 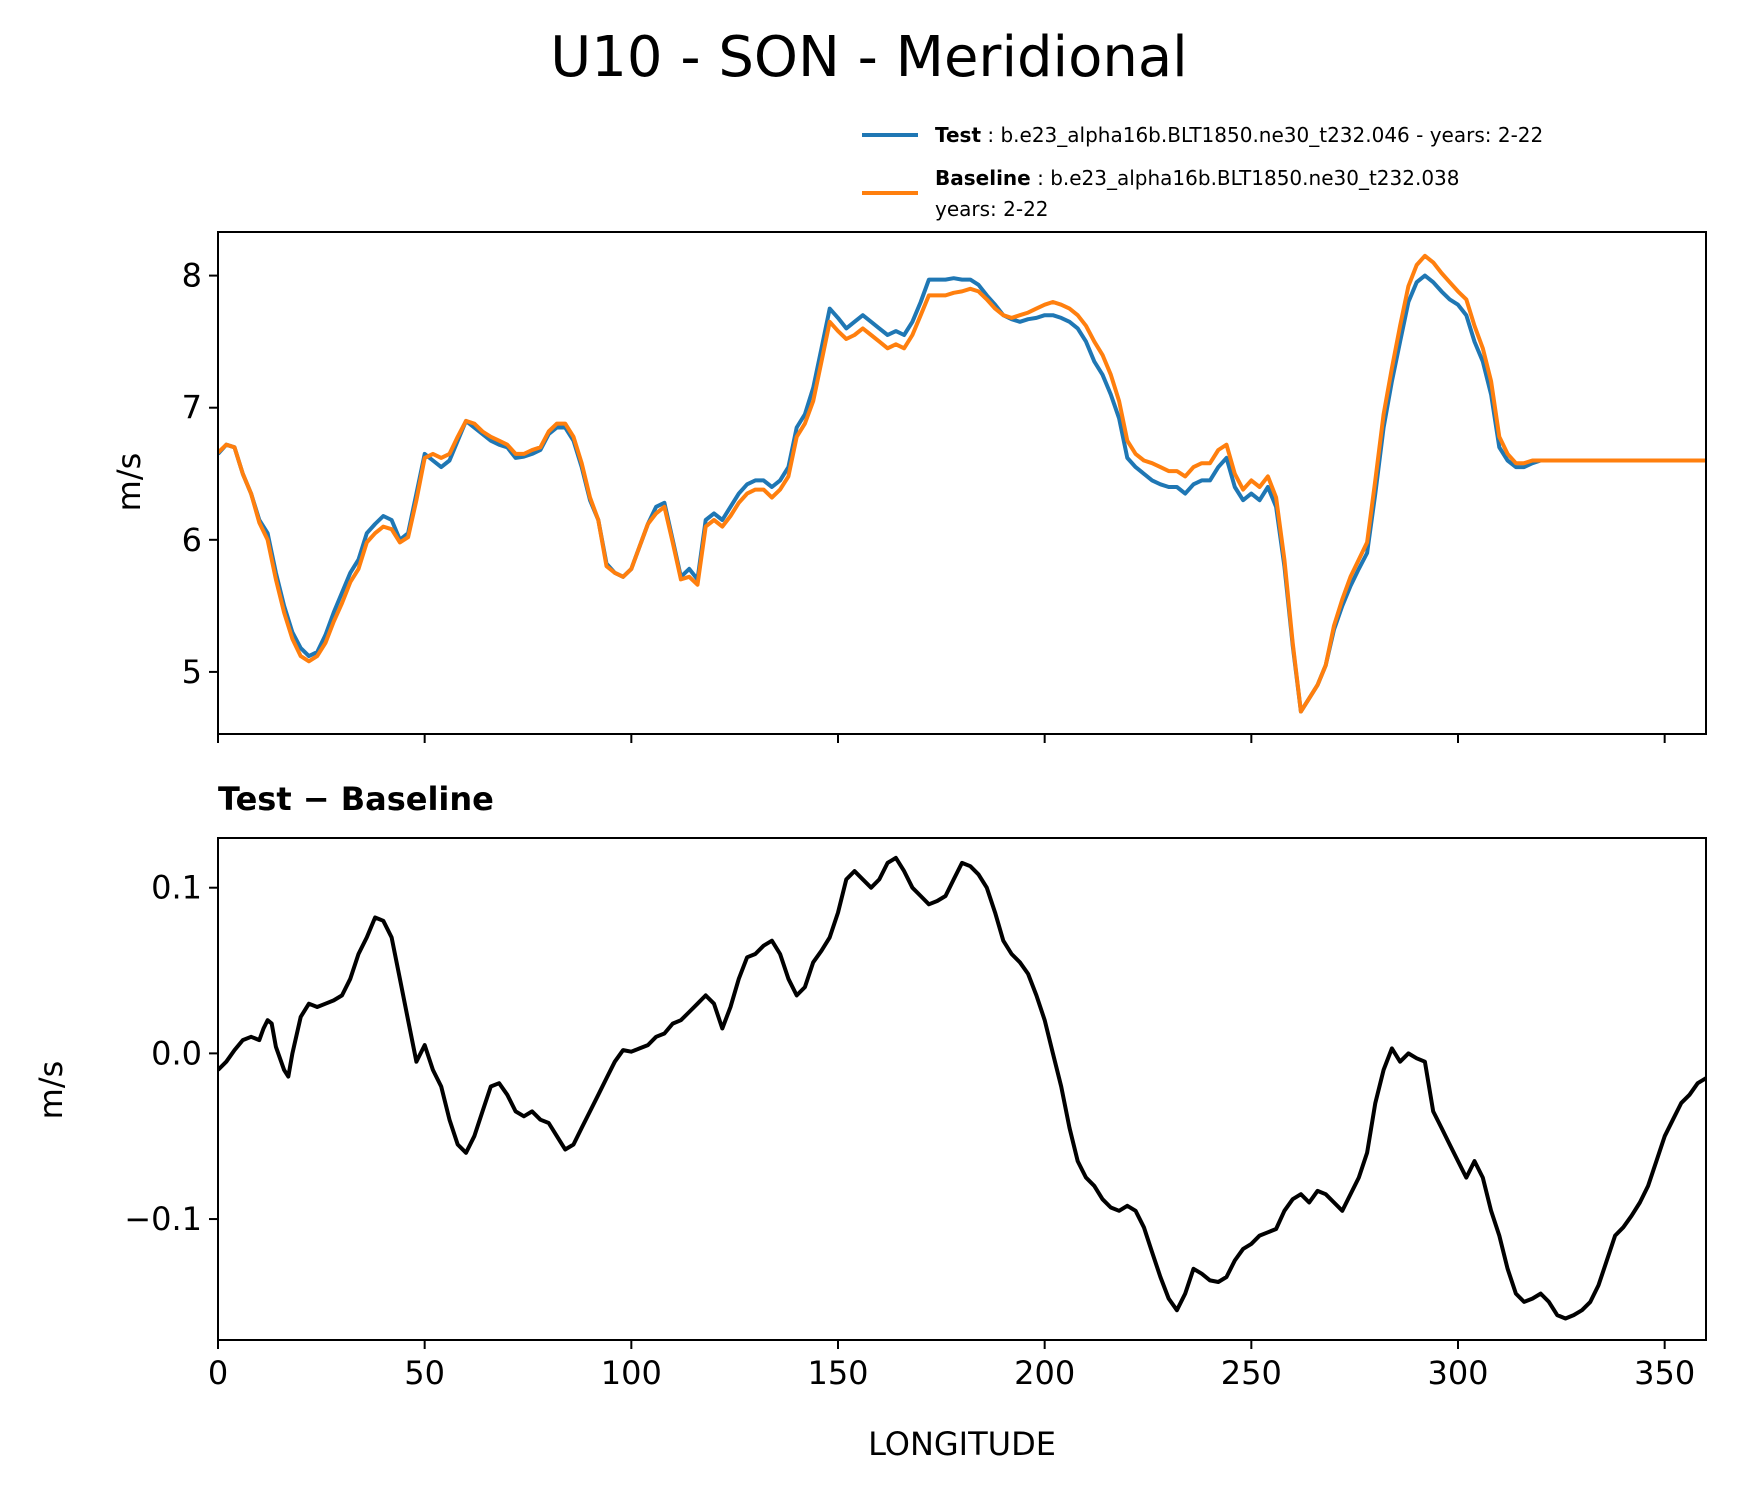 What do you see at coordinates (631, 1373) in the screenshot?
I see `bottom-xtick-label: 100` at bounding box center [631, 1373].